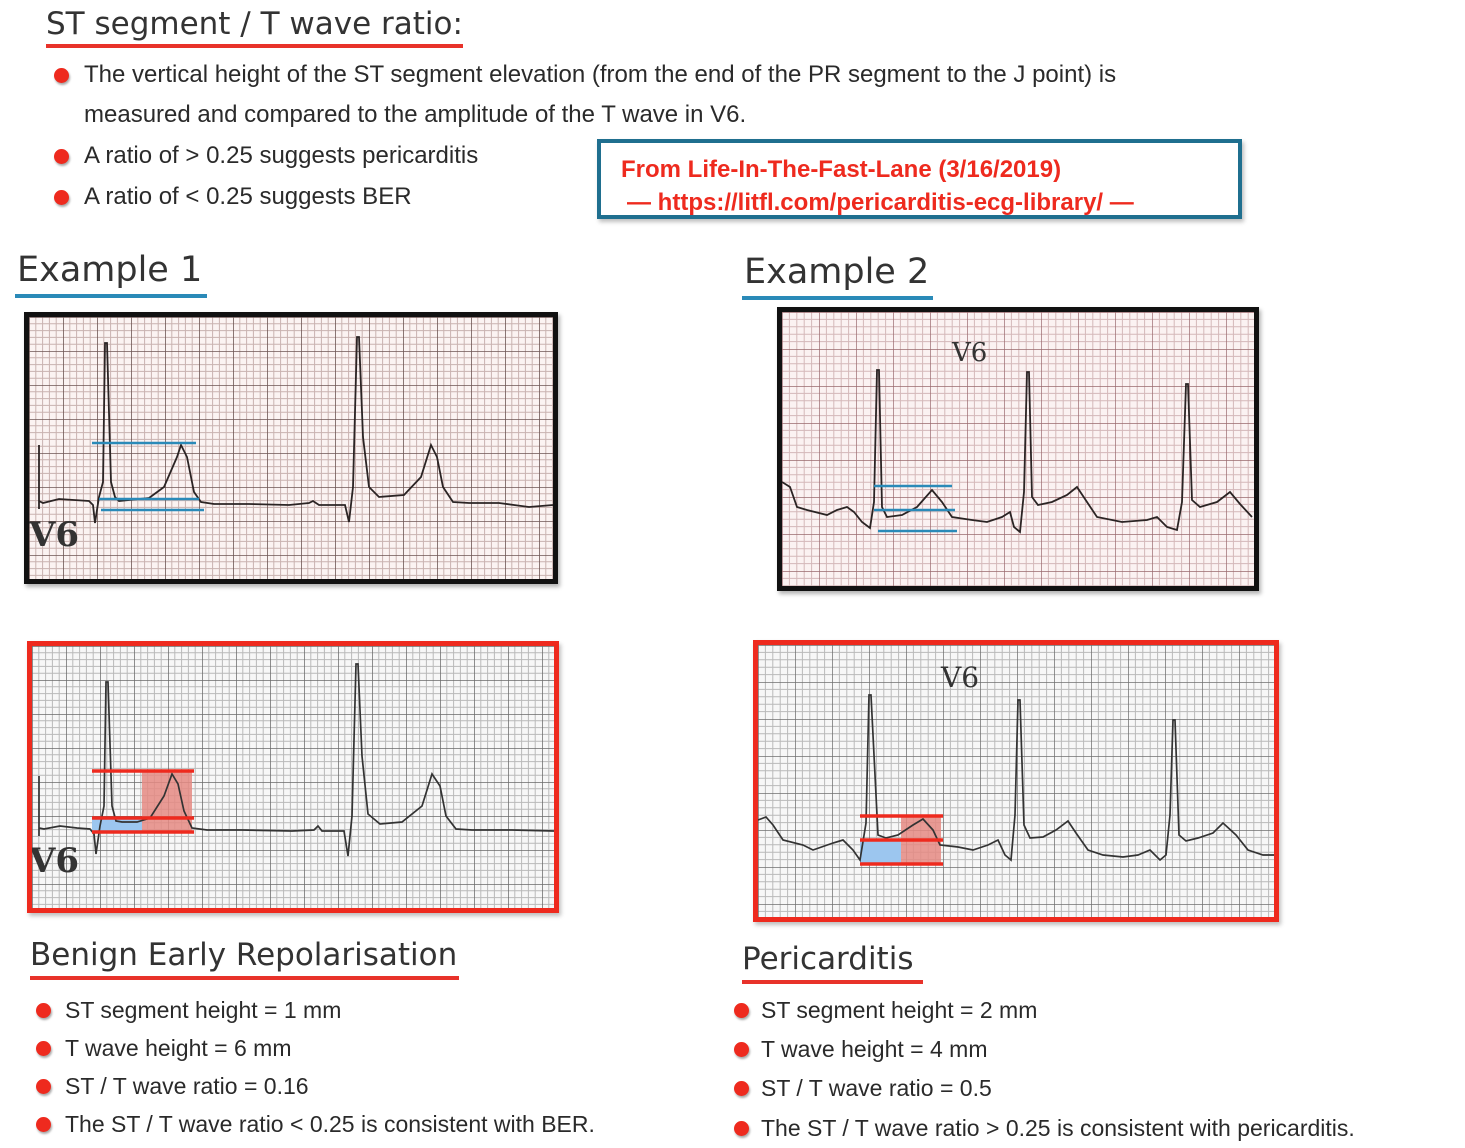 This screenshot has height=1148, width=1465. What do you see at coordinates (233, 197) in the screenshot?
I see `intro-bullet: A ratio of < 0.25 suggests BER` at bounding box center [233, 197].